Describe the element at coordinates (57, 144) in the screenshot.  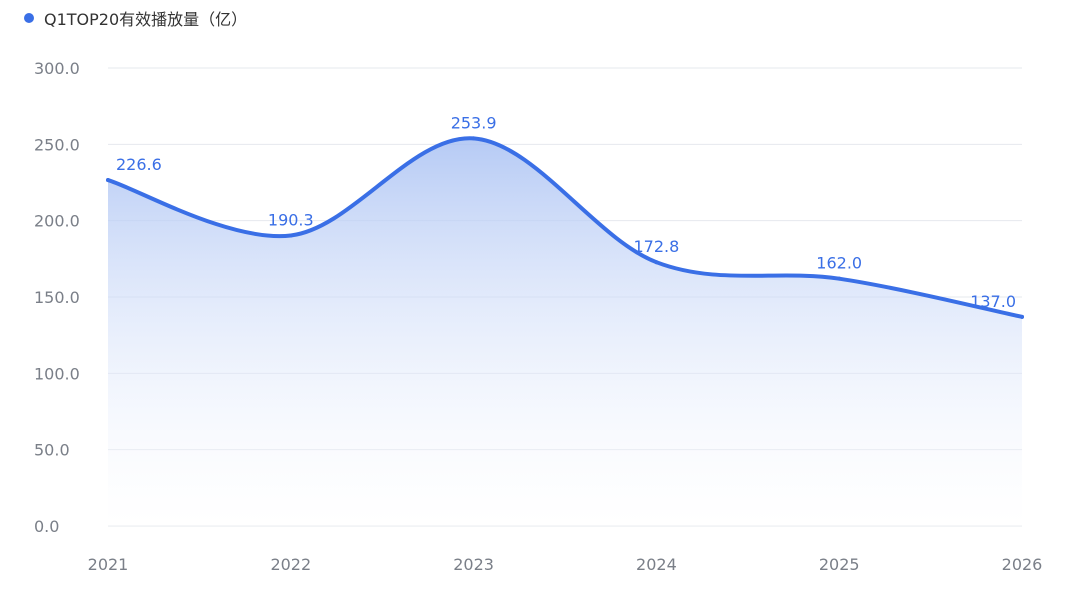
I see `y-tick-label: 250.0` at that location.